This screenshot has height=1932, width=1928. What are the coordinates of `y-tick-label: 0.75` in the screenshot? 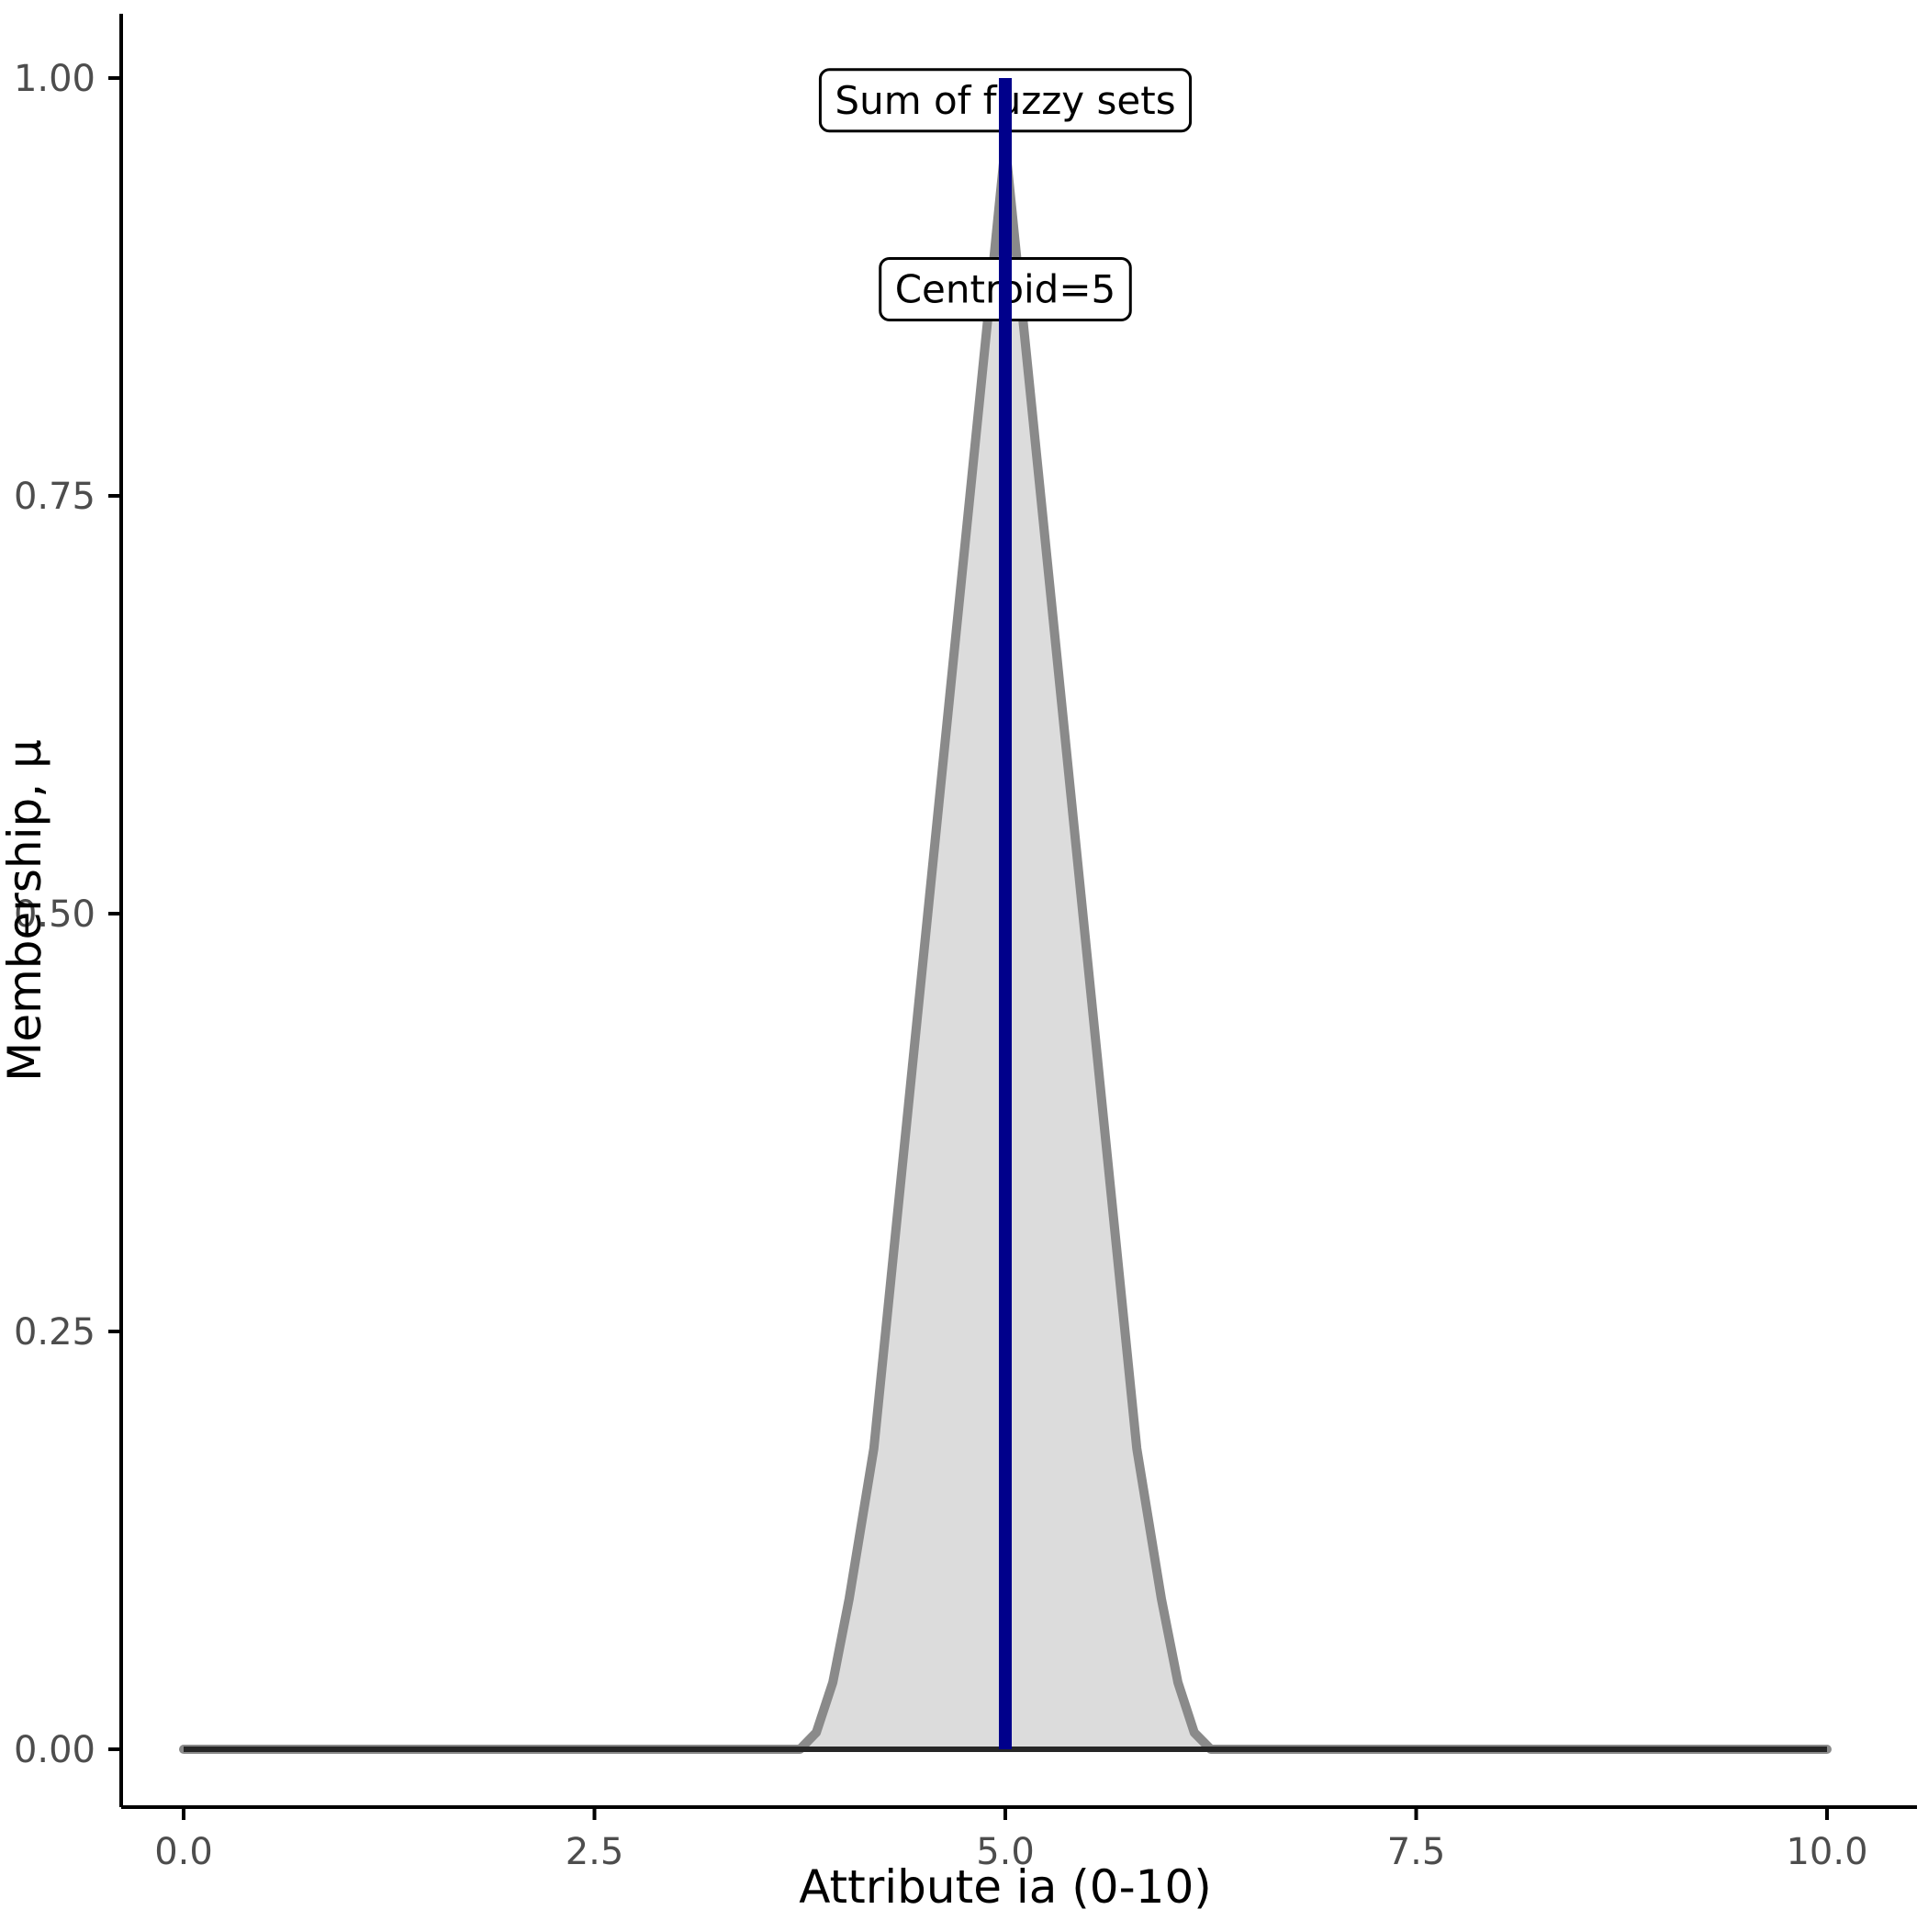 It's located at (54, 497).